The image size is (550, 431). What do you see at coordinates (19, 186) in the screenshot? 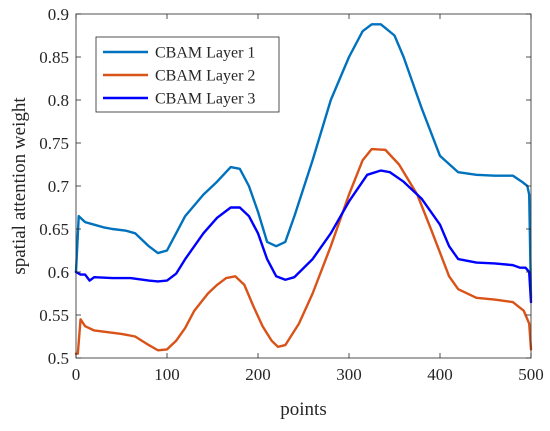
I see `y-axis-label: spatial attention weight` at bounding box center [19, 186].